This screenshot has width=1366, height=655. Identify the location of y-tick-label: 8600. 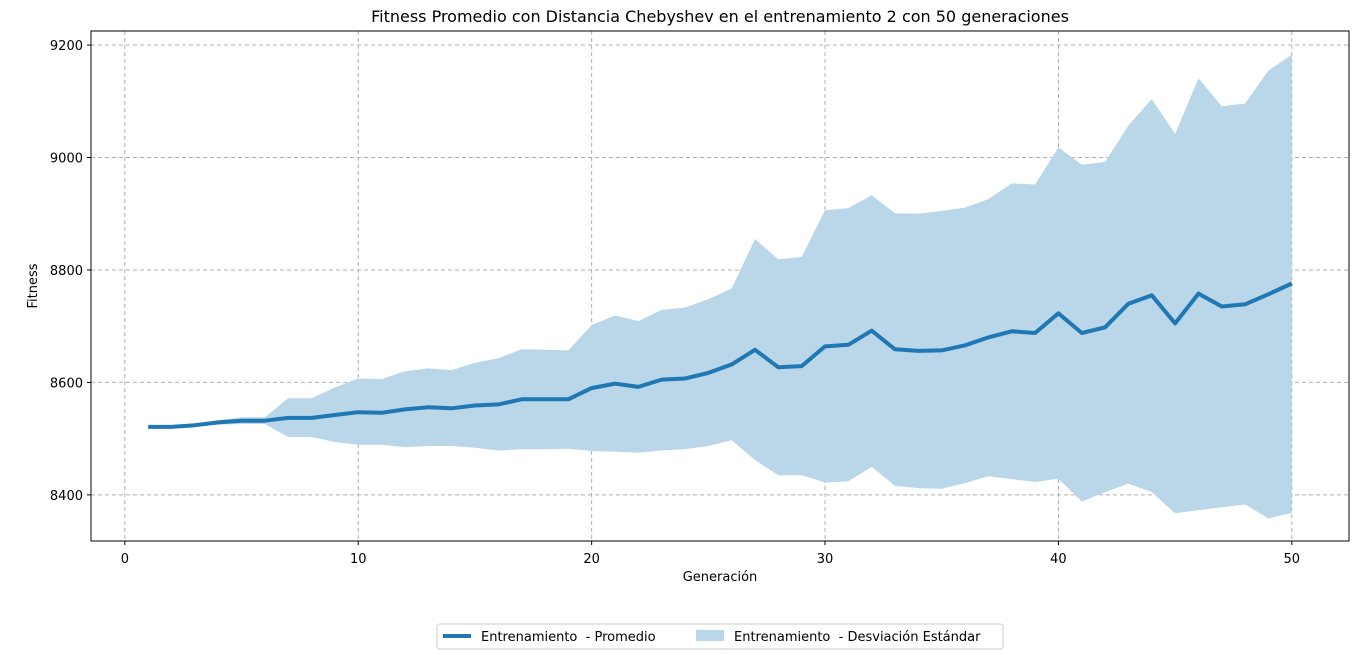
(66, 383).